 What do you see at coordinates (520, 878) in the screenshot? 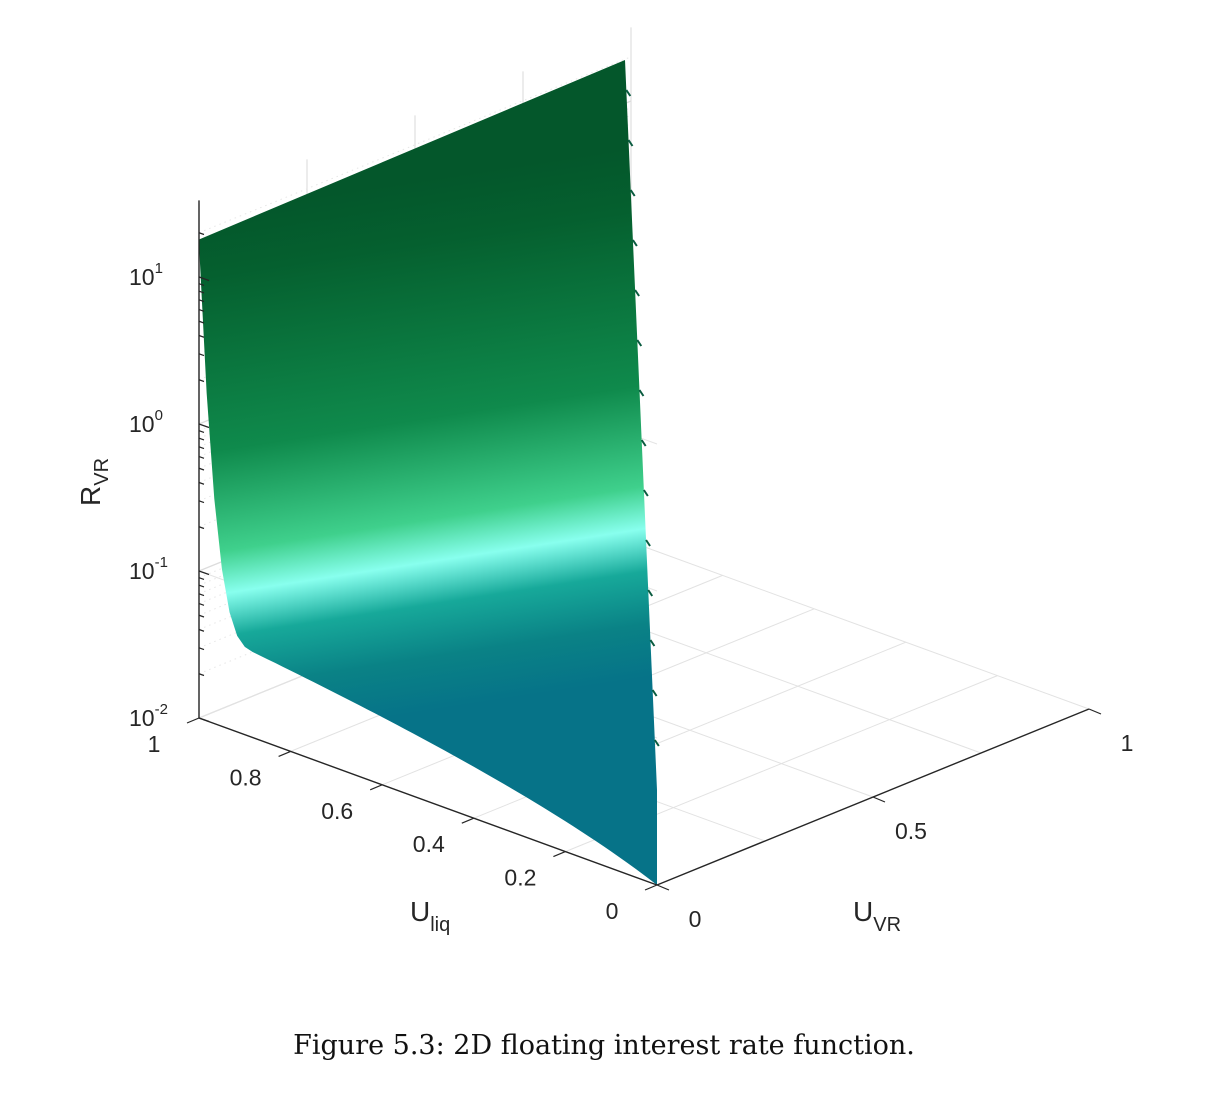
I see `y-tick-label: 0.2` at bounding box center [520, 878].